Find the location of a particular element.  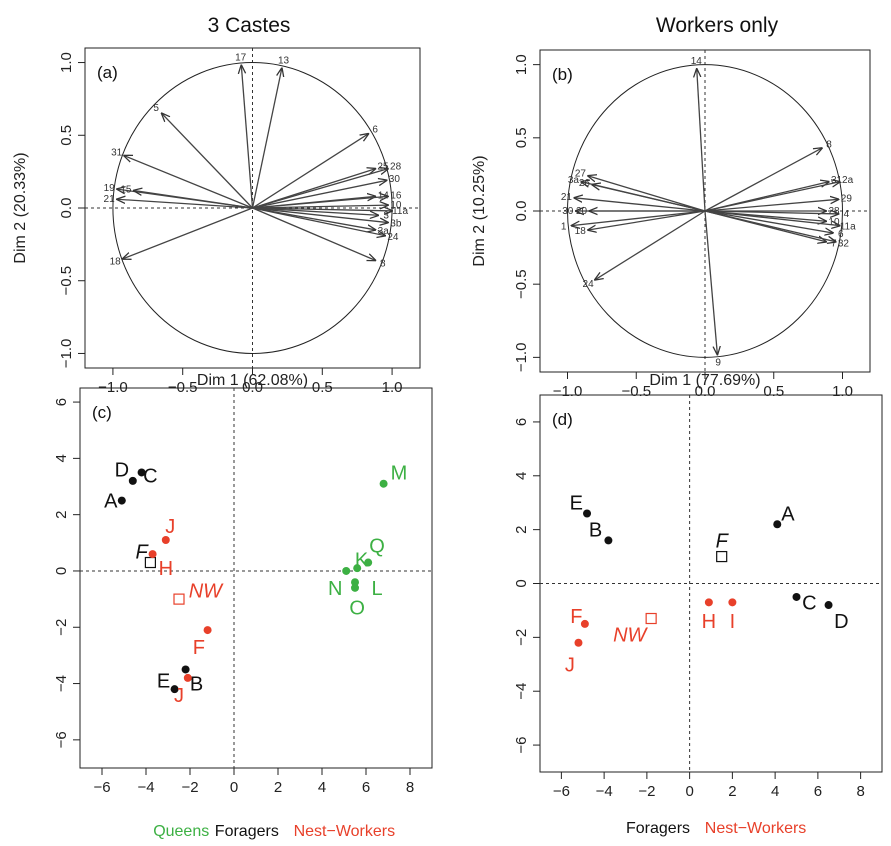

y-axis-label: Dim 2 (10.25%) is located at coordinates (479, 210).